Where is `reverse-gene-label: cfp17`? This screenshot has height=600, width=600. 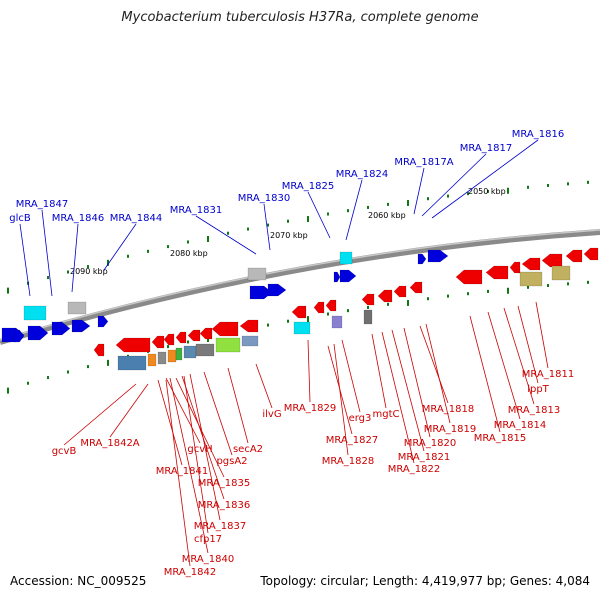 reverse-gene-label: cfp17 is located at coordinates (208, 539).